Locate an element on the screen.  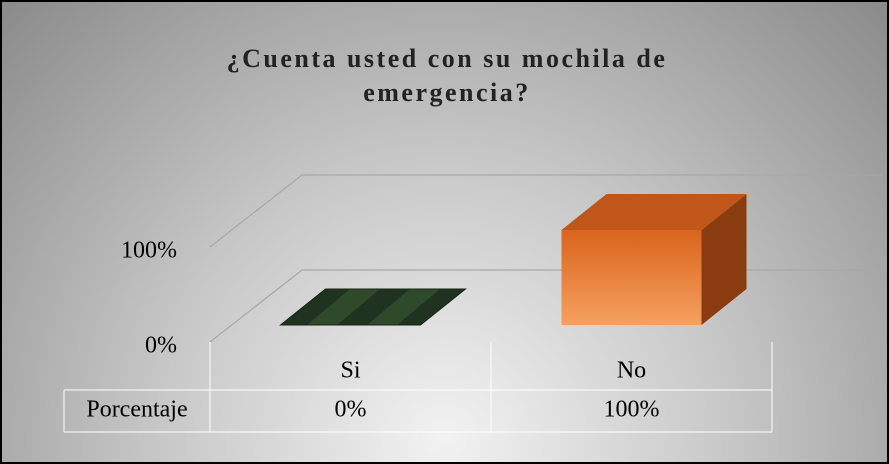
bar-front is located at coordinates (631, 277).